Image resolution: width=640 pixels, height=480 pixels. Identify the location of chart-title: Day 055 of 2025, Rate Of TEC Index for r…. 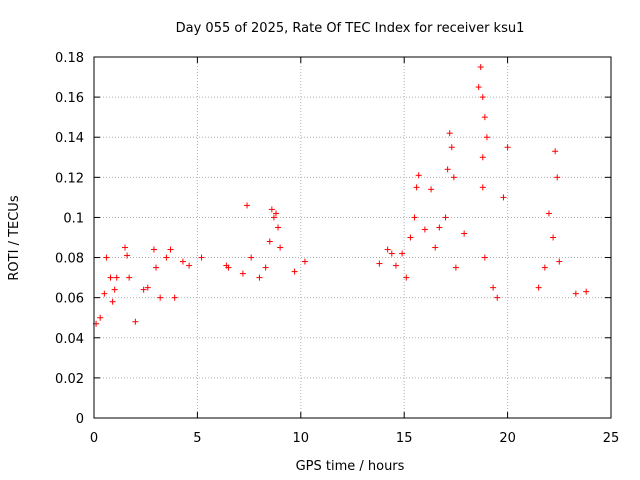
(350, 28).